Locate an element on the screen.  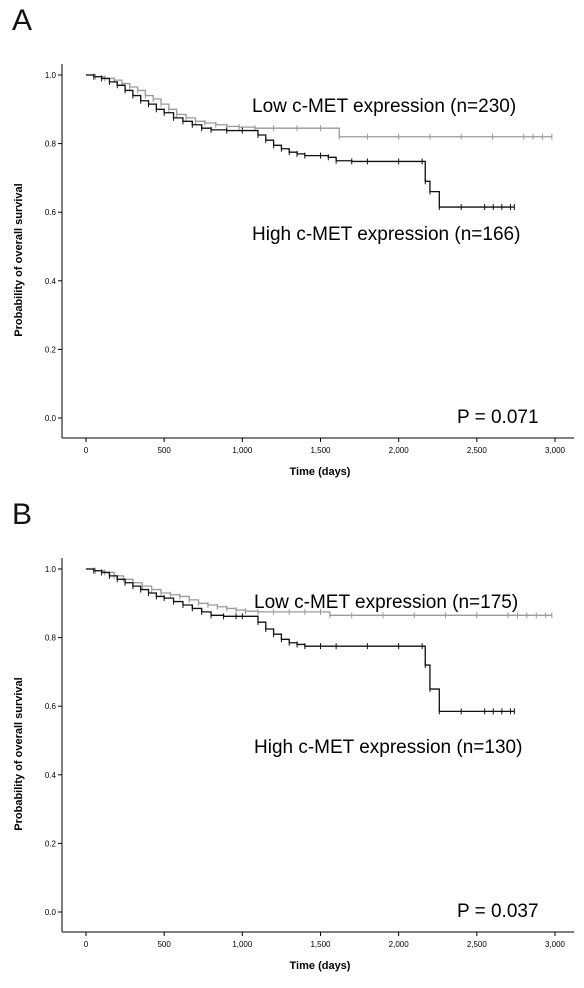
series-label-low: Low c-MET expression (n=175) is located at coordinates (386, 602).